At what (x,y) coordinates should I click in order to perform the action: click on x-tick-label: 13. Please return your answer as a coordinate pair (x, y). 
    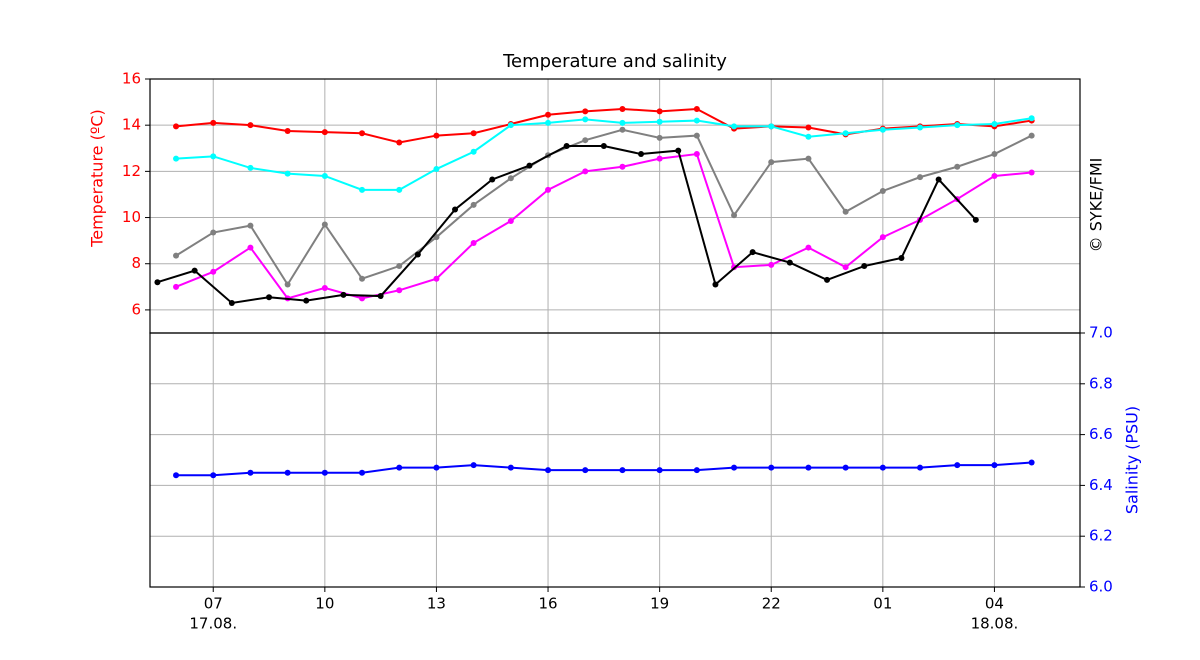
    Looking at the image, I should click on (436, 604).